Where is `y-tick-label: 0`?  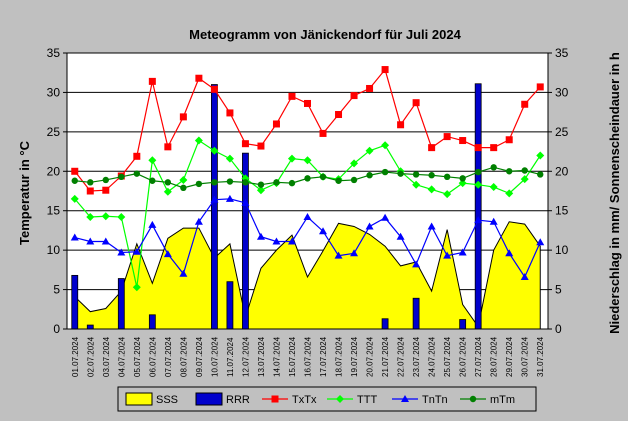 y-tick-label: 0 is located at coordinates (56, 329).